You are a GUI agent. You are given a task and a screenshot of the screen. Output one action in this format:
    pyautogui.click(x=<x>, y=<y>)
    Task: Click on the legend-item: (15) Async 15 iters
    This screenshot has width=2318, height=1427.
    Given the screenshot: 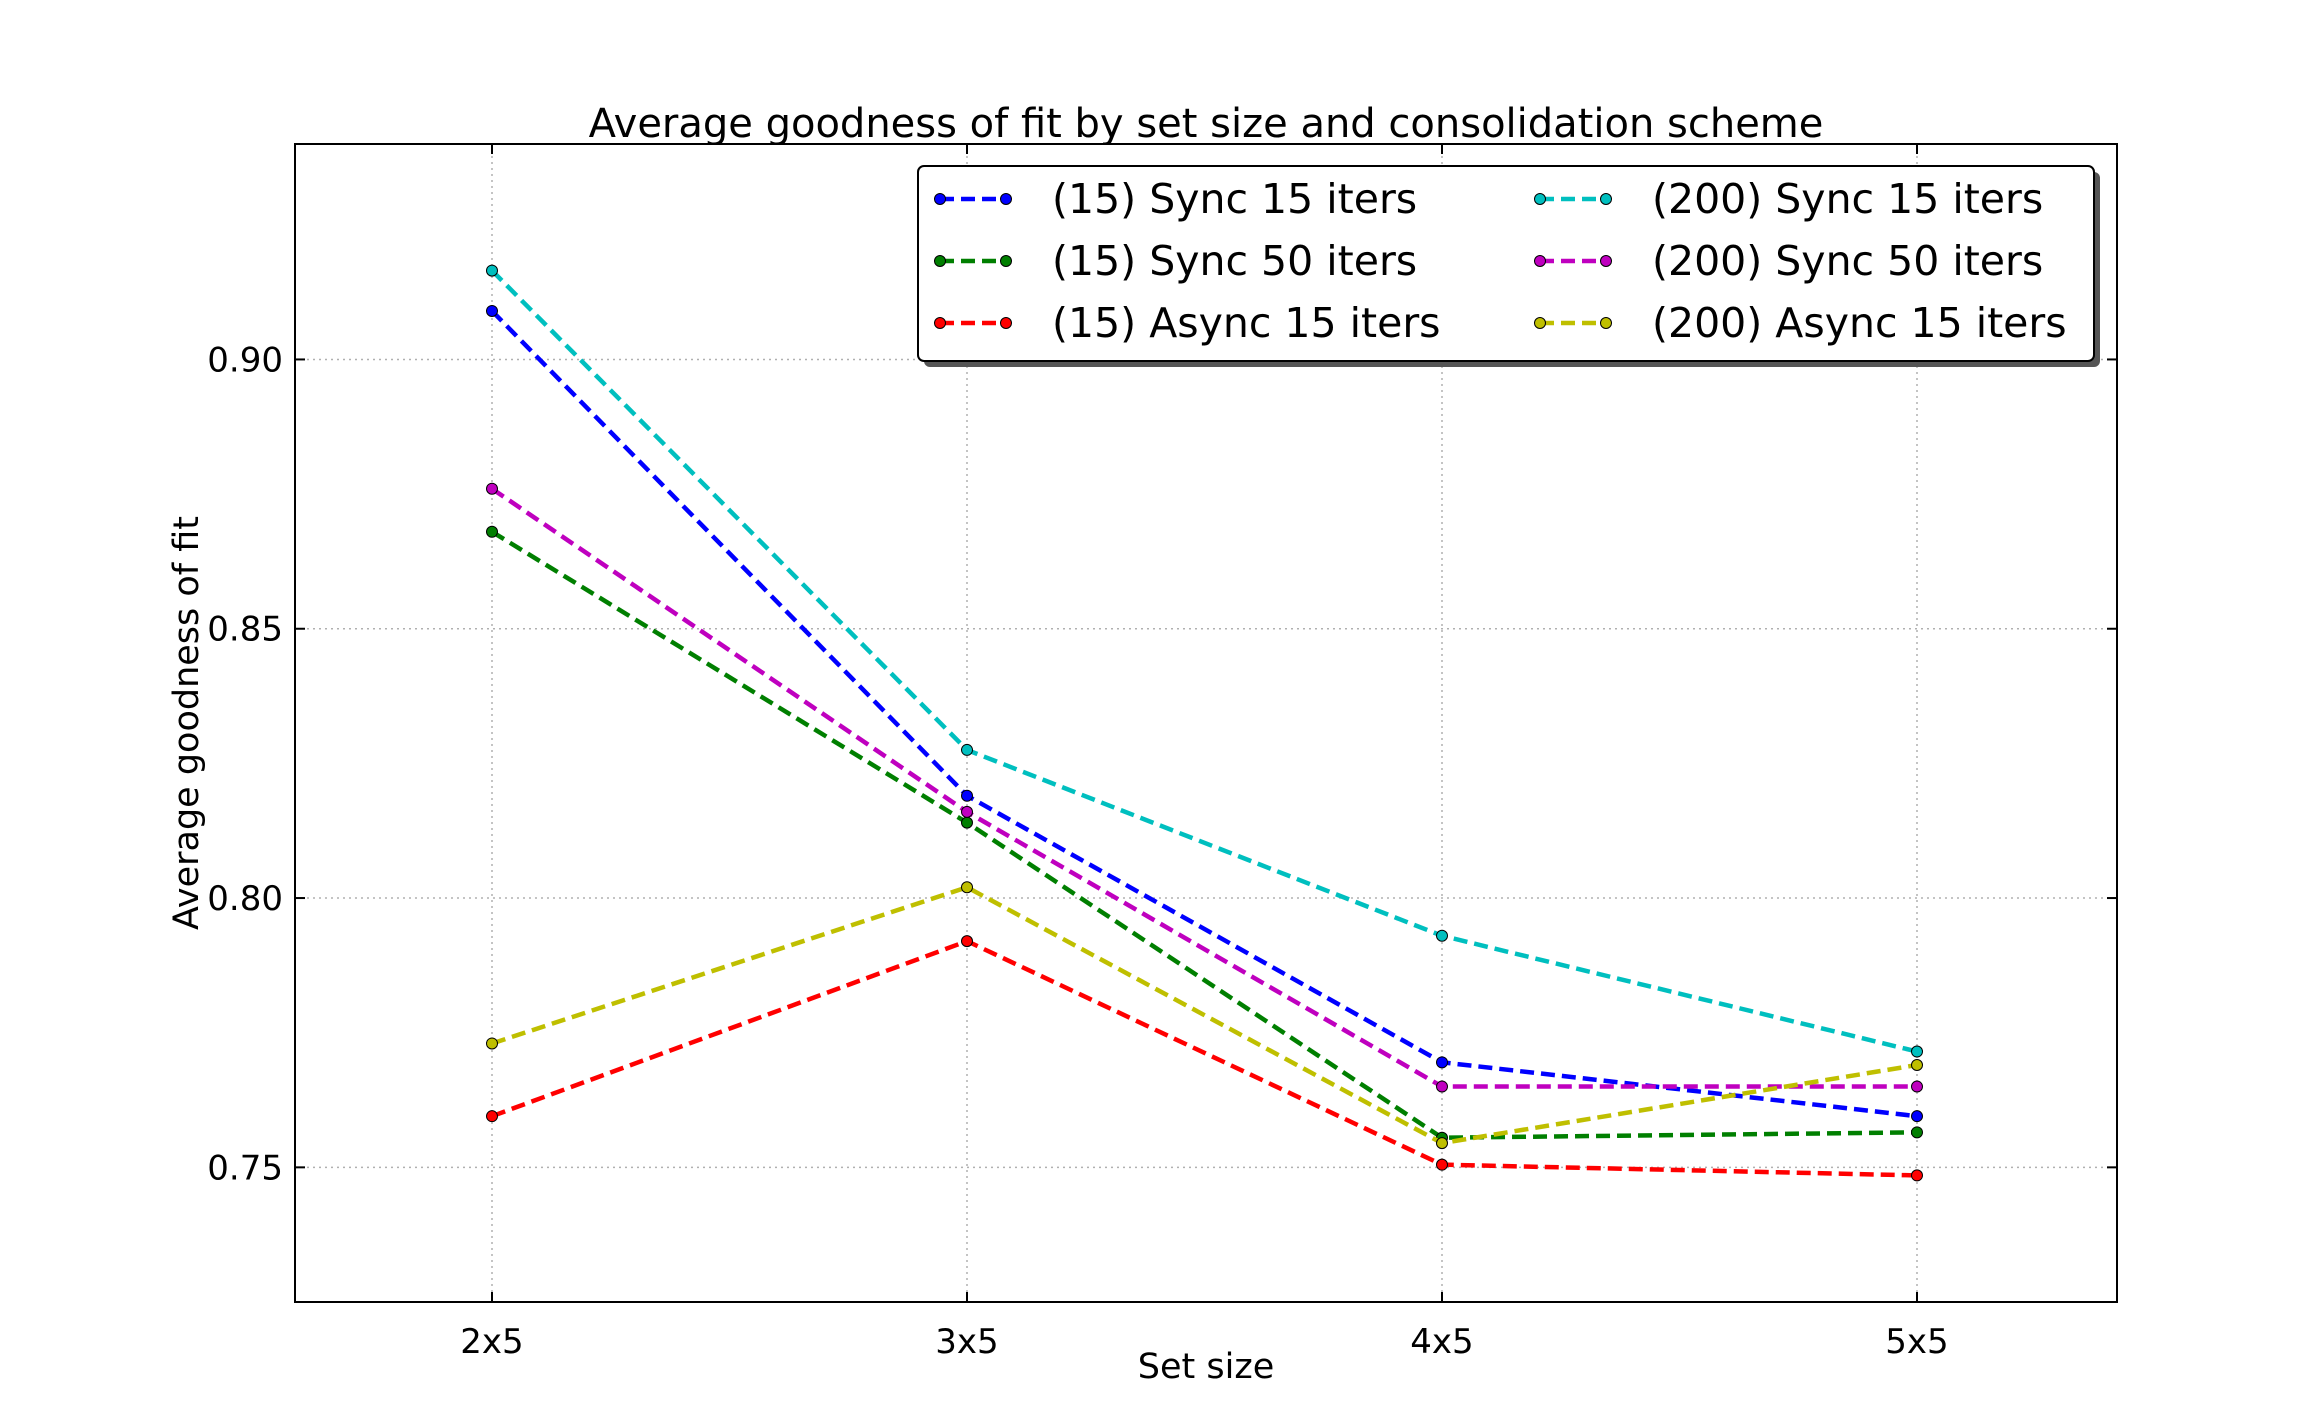 What is the action you would take?
    pyautogui.click(x=1187, y=323)
    